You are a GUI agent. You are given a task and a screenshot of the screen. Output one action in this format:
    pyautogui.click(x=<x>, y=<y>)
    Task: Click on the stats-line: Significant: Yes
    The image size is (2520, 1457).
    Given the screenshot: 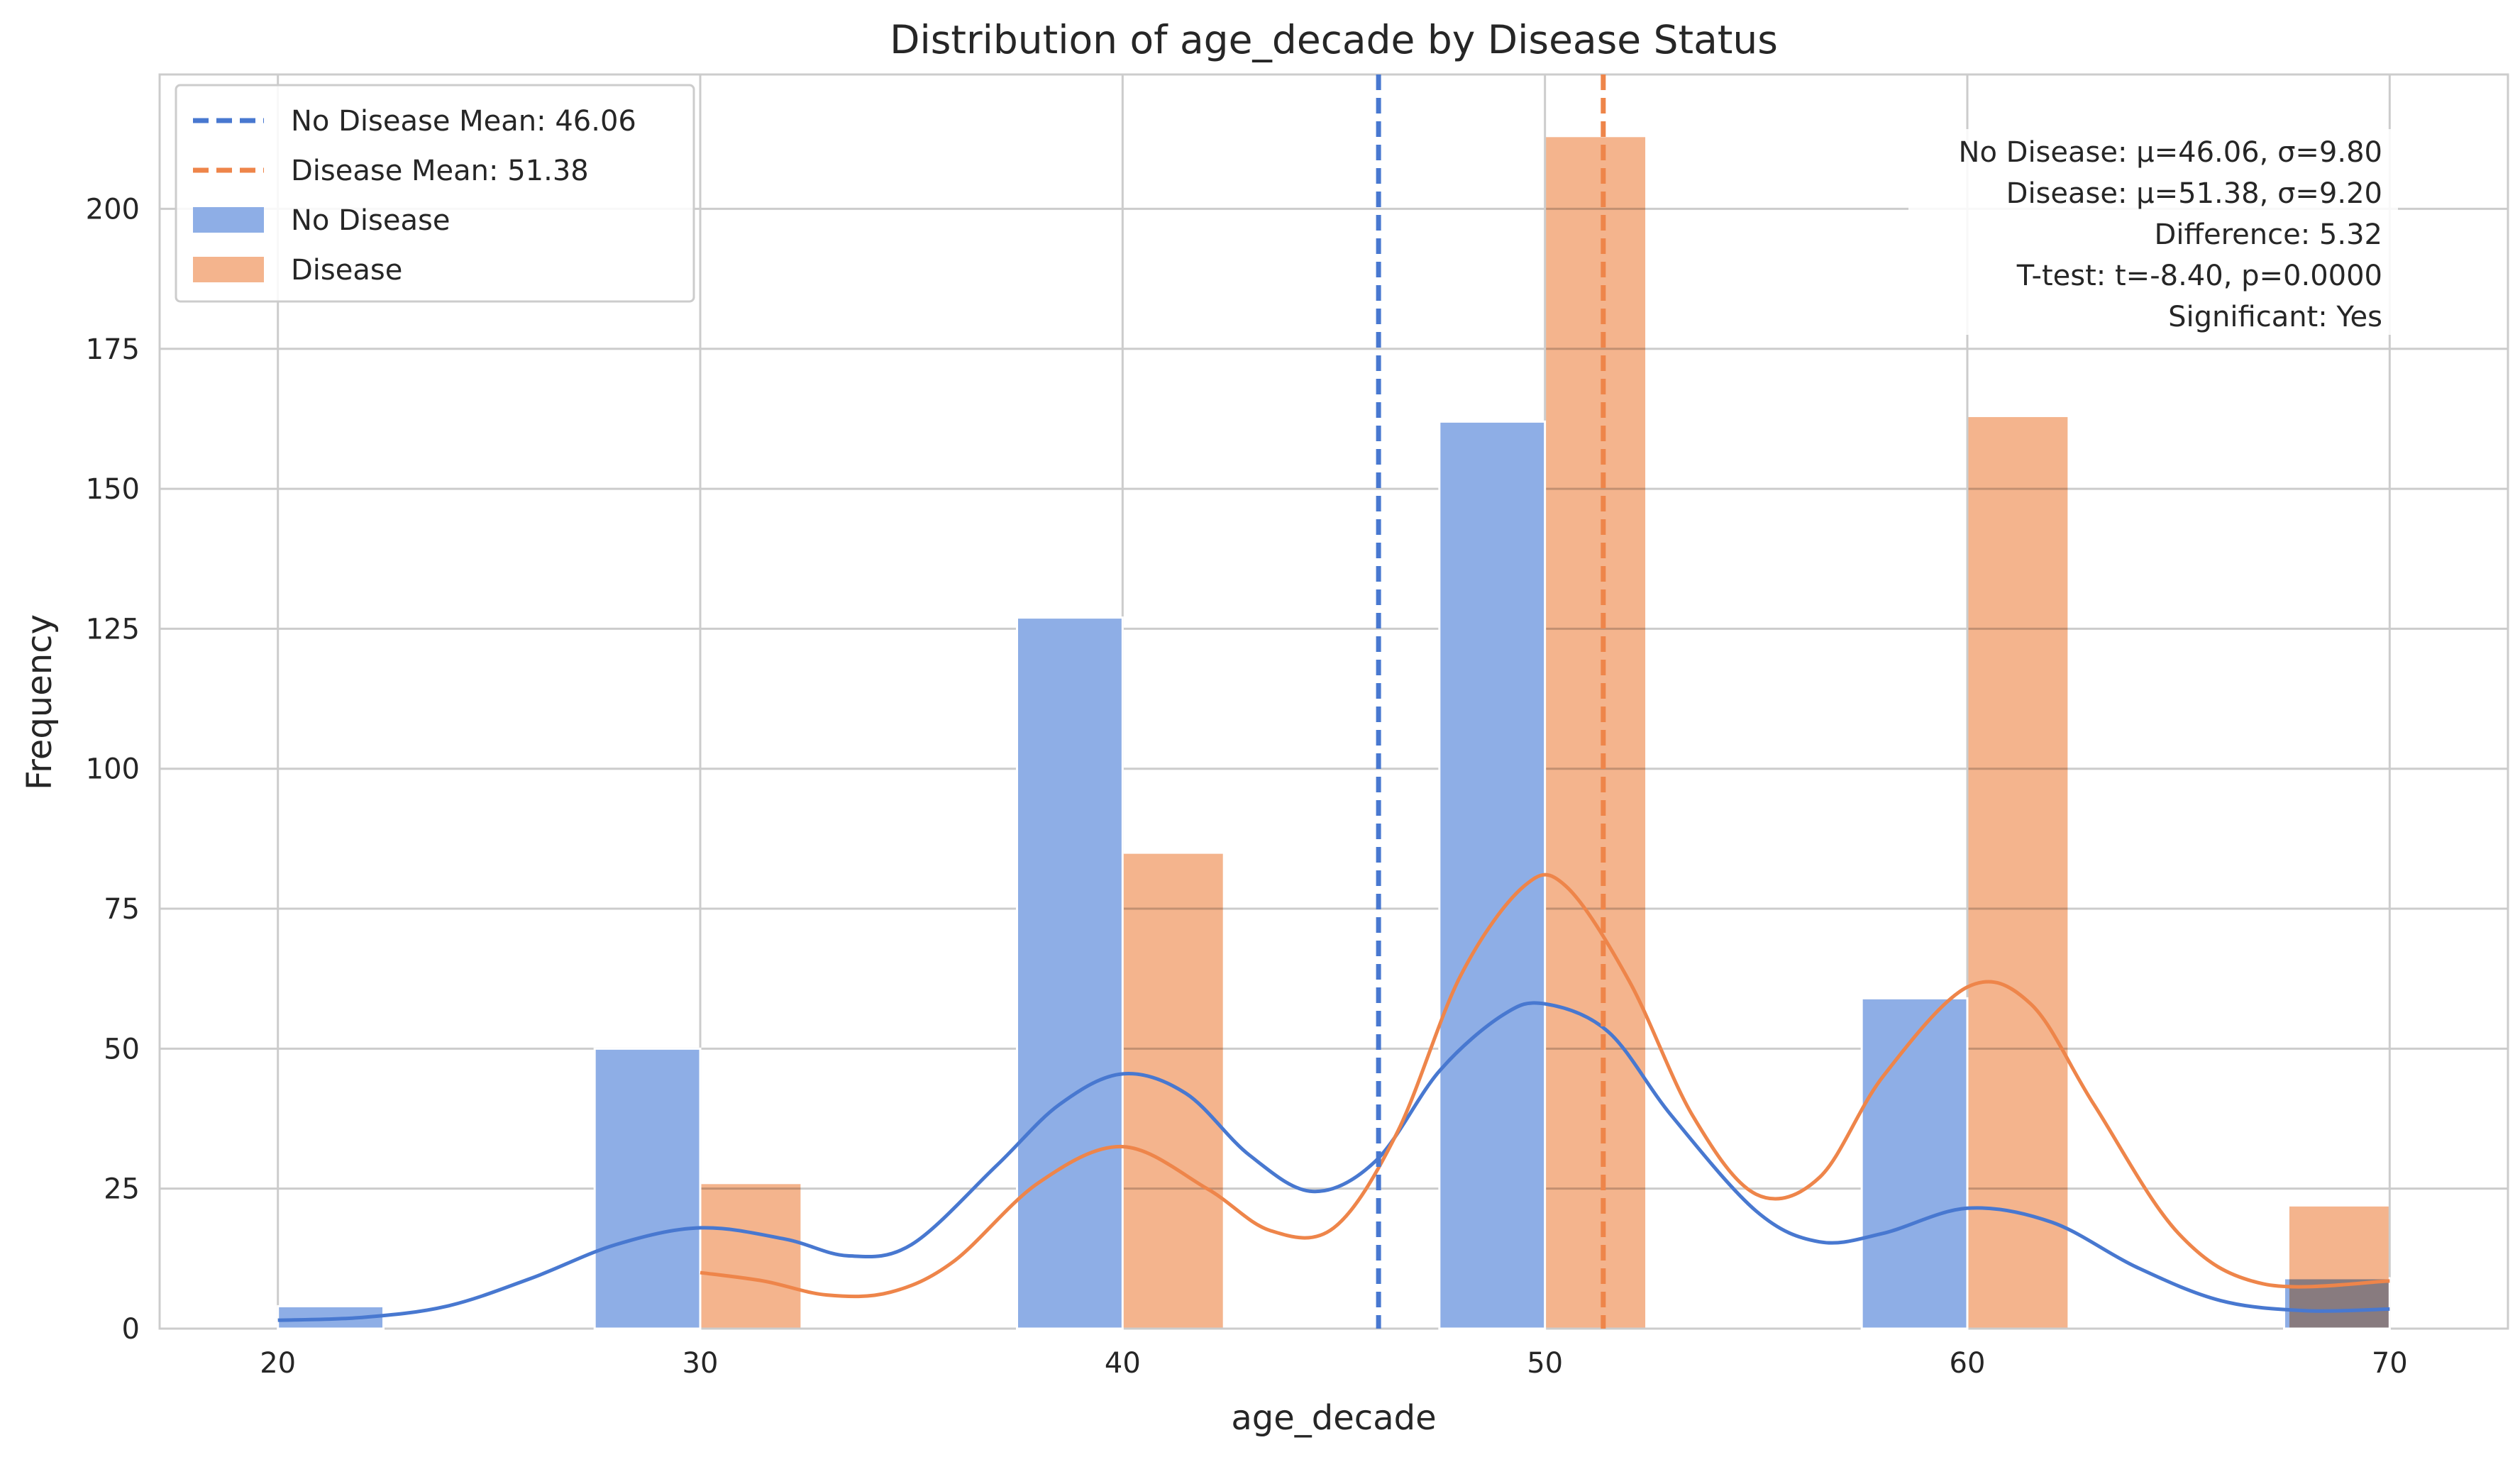 What is the action you would take?
    pyautogui.click(x=2275, y=317)
    